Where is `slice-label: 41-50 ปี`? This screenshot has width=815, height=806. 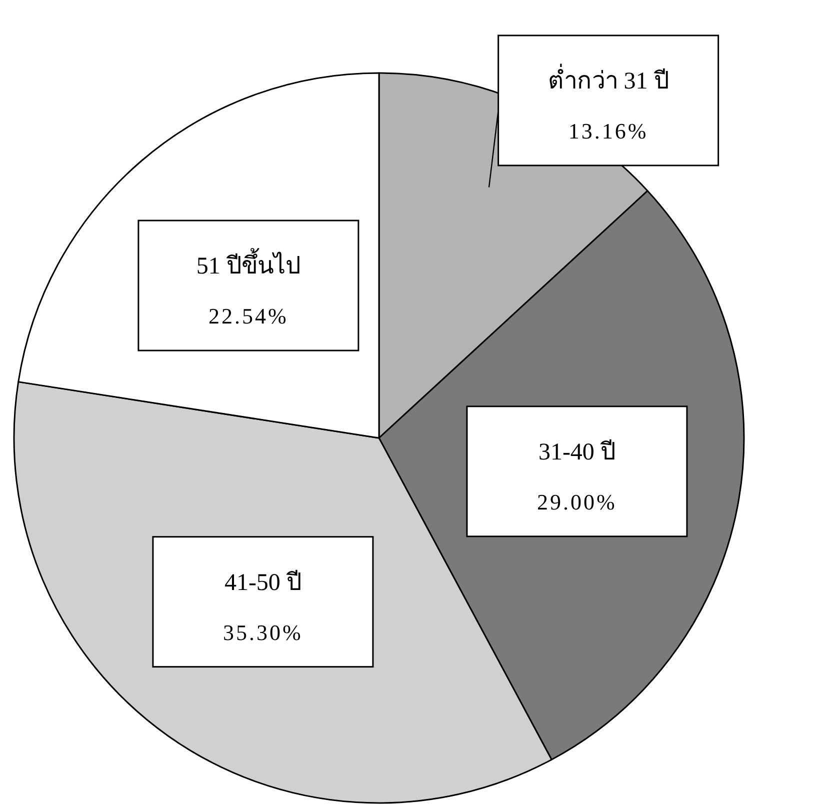 slice-label: 41-50 ปี is located at coordinates (263, 582).